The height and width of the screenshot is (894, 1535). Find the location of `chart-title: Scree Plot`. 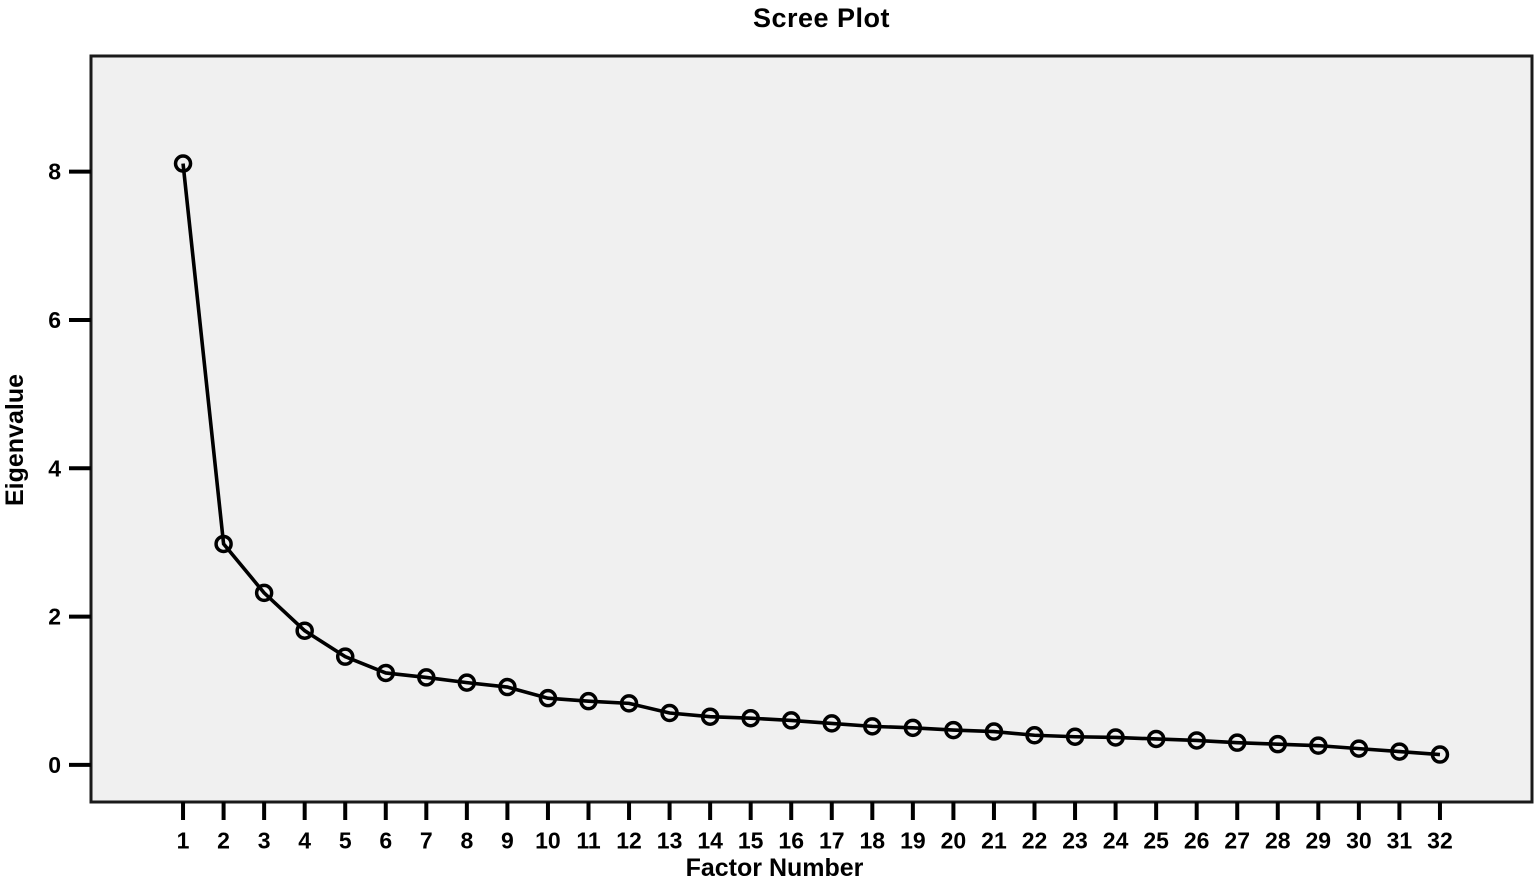

chart-title: Scree Plot is located at coordinates (821, 18).